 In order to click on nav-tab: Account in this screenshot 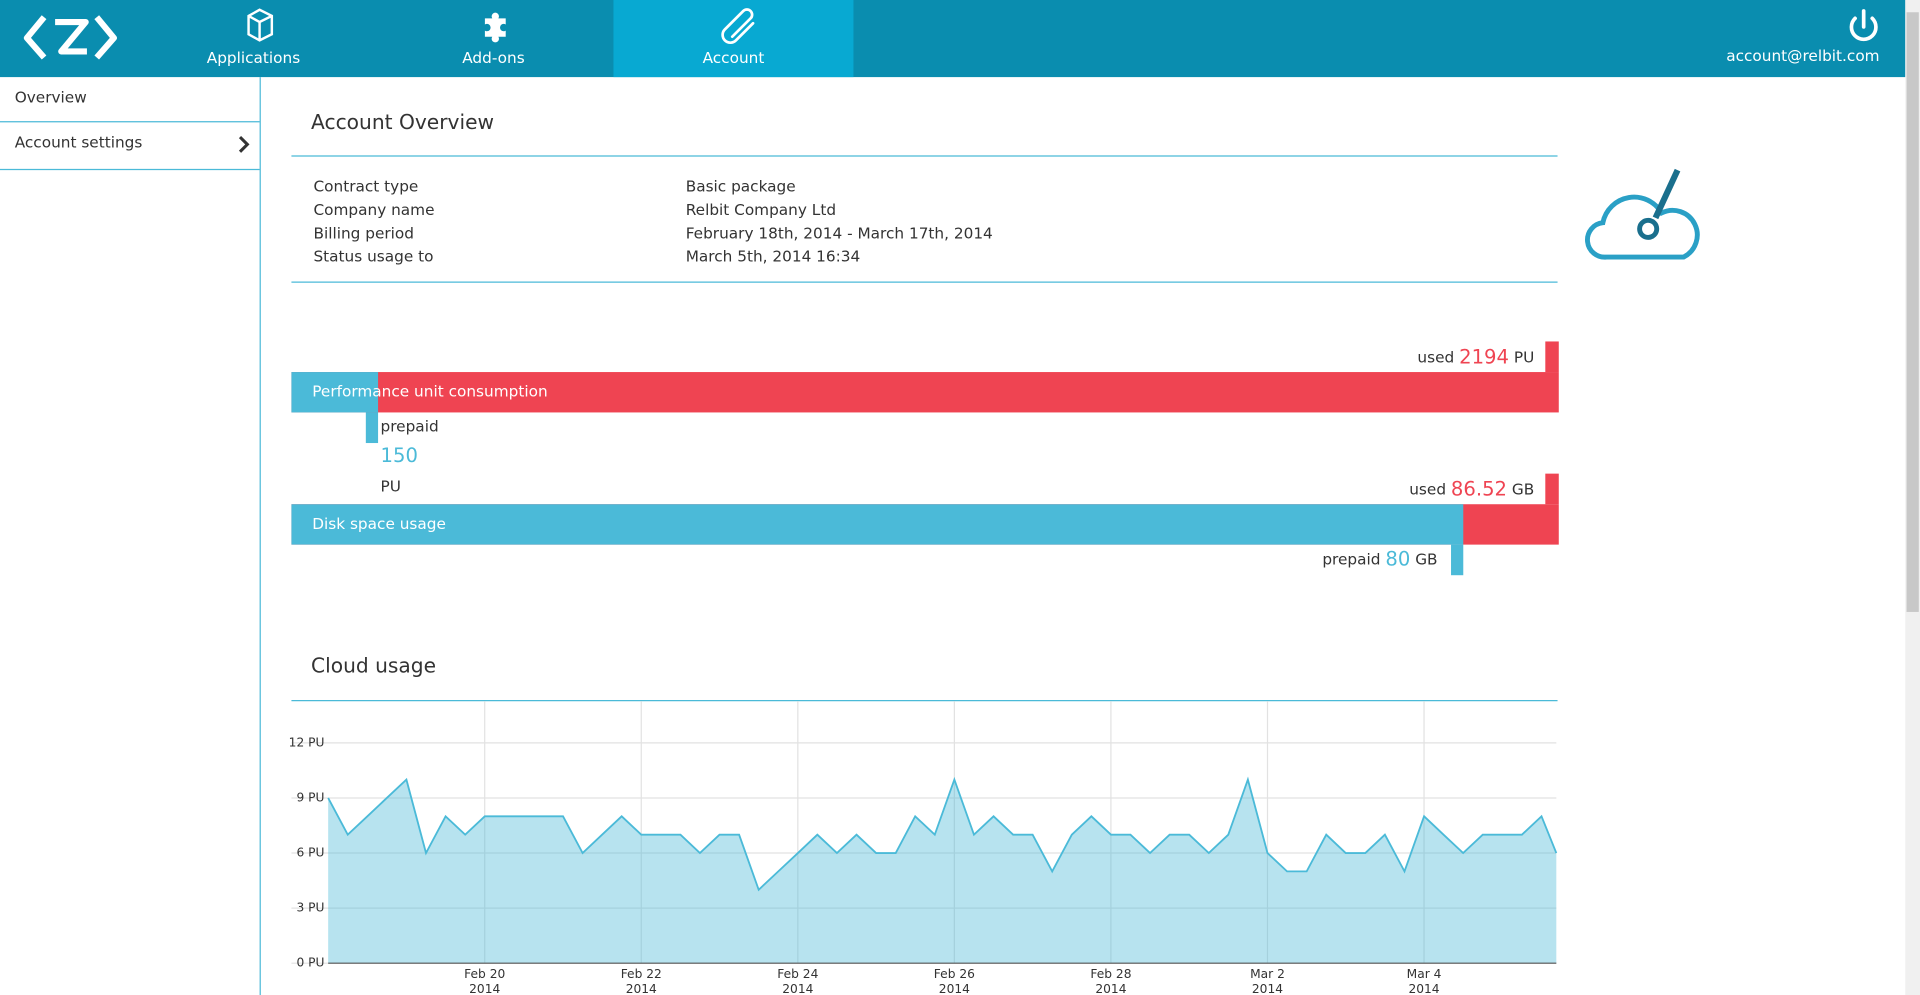, I will do `click(734, 58)`.